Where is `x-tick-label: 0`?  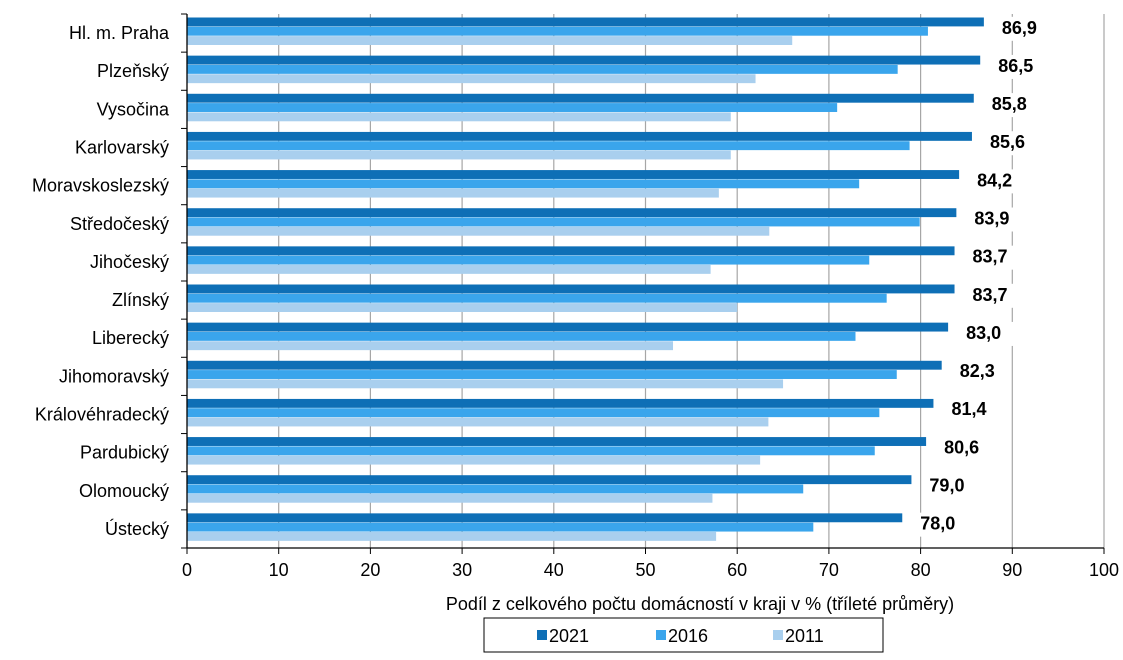 x-tick-label: 0 is located at coordinates (187, 570).